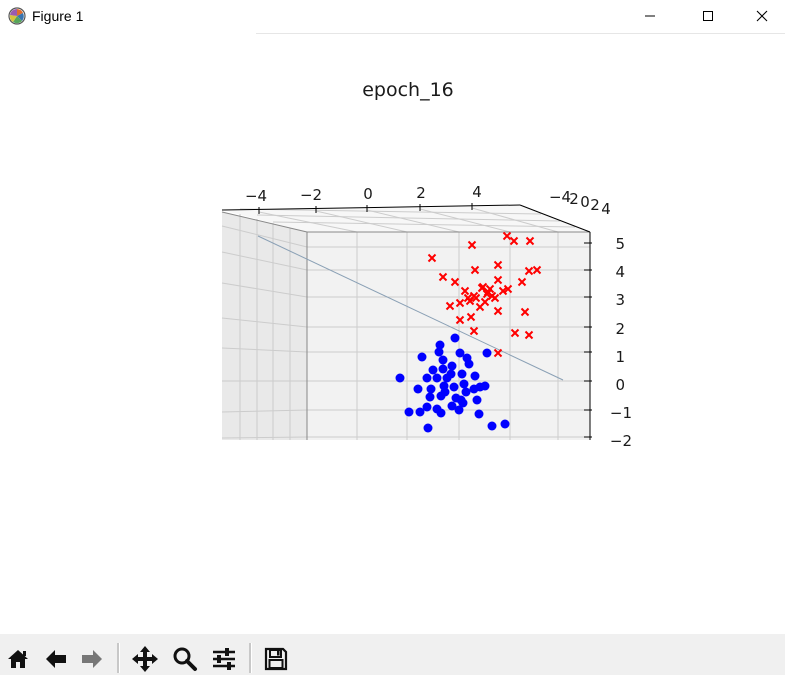  I want to click on forward-arrow-icon, so click(92, 659).